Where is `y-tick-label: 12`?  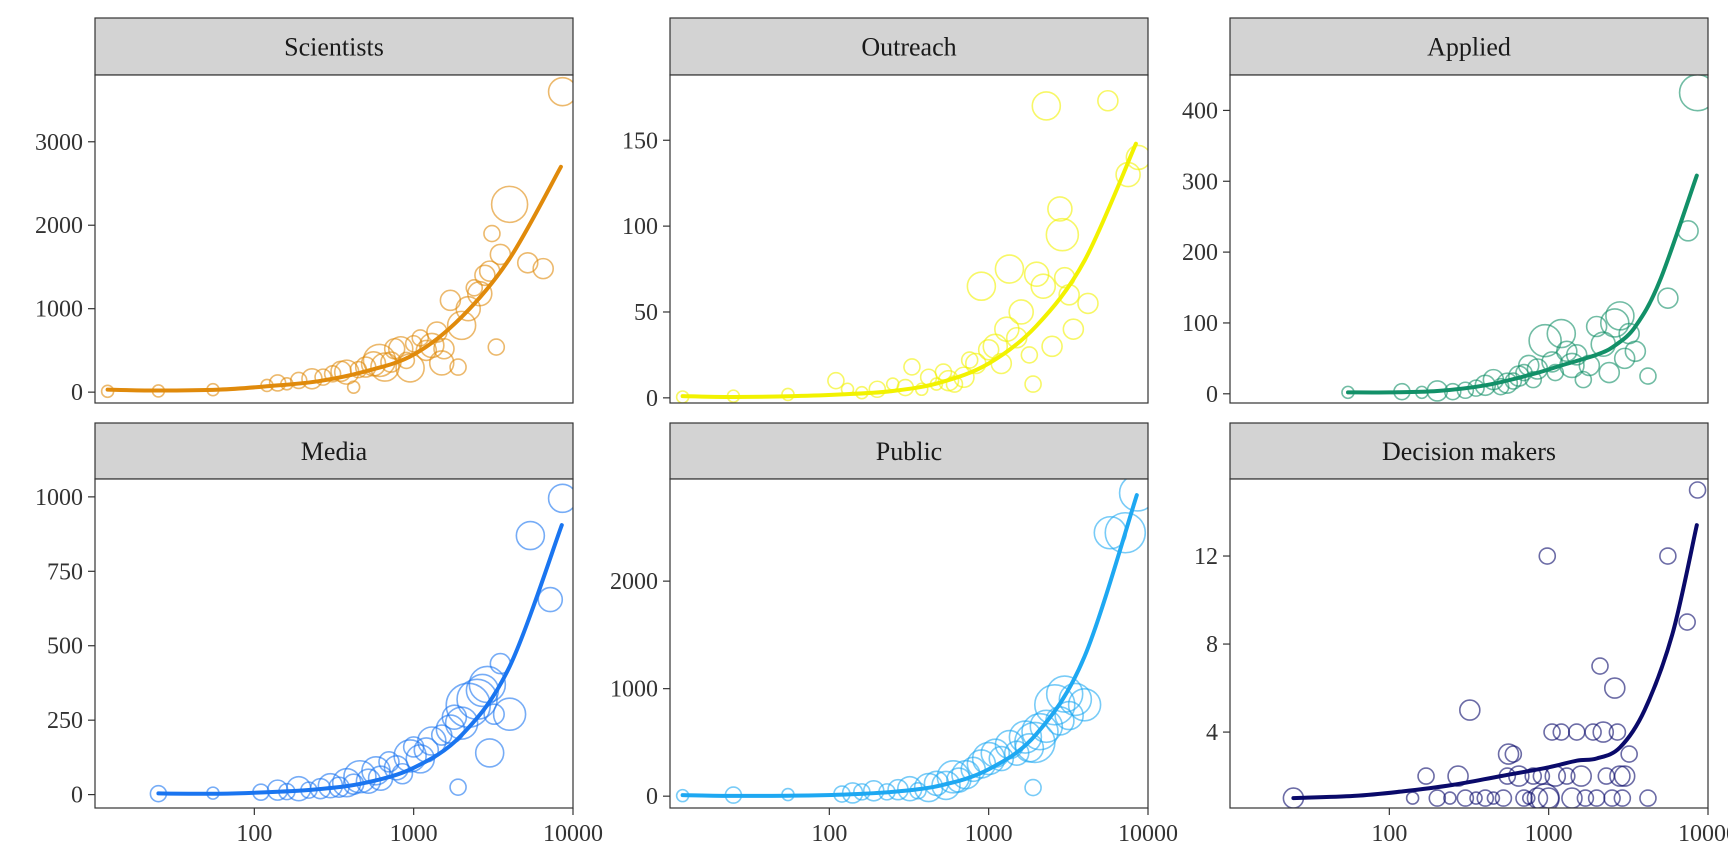 y-tick-label: 12 is located at coordinates (1206, 557).